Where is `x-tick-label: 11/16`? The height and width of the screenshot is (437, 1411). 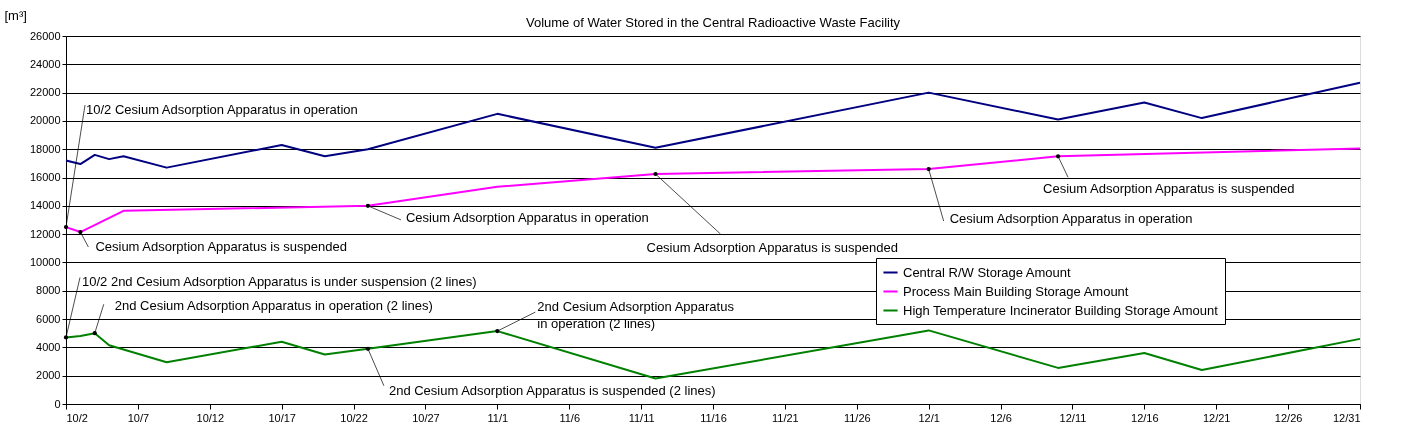
x-tick-label: 11/16 is located at coordinates (713, 417).